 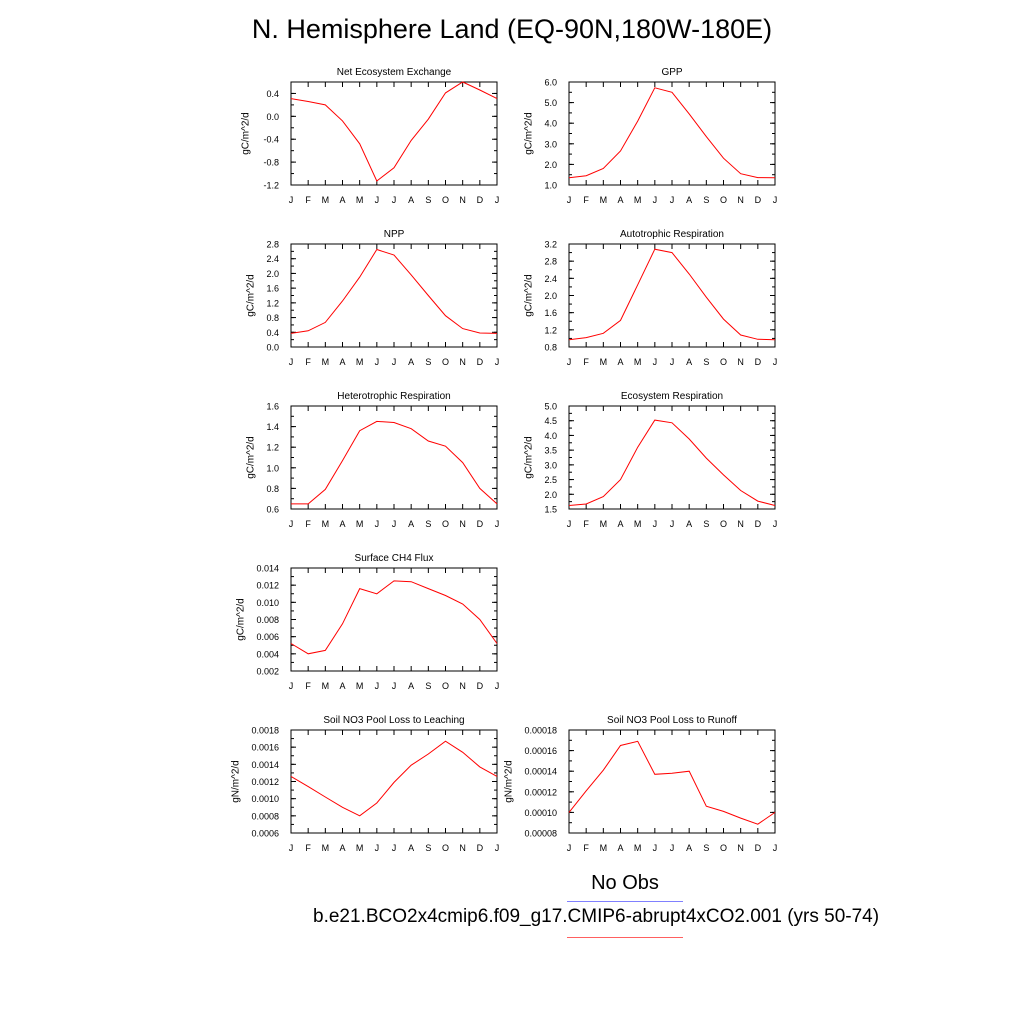 I want to click on y-tick-label: 2.5, so click(x=550, y=480).